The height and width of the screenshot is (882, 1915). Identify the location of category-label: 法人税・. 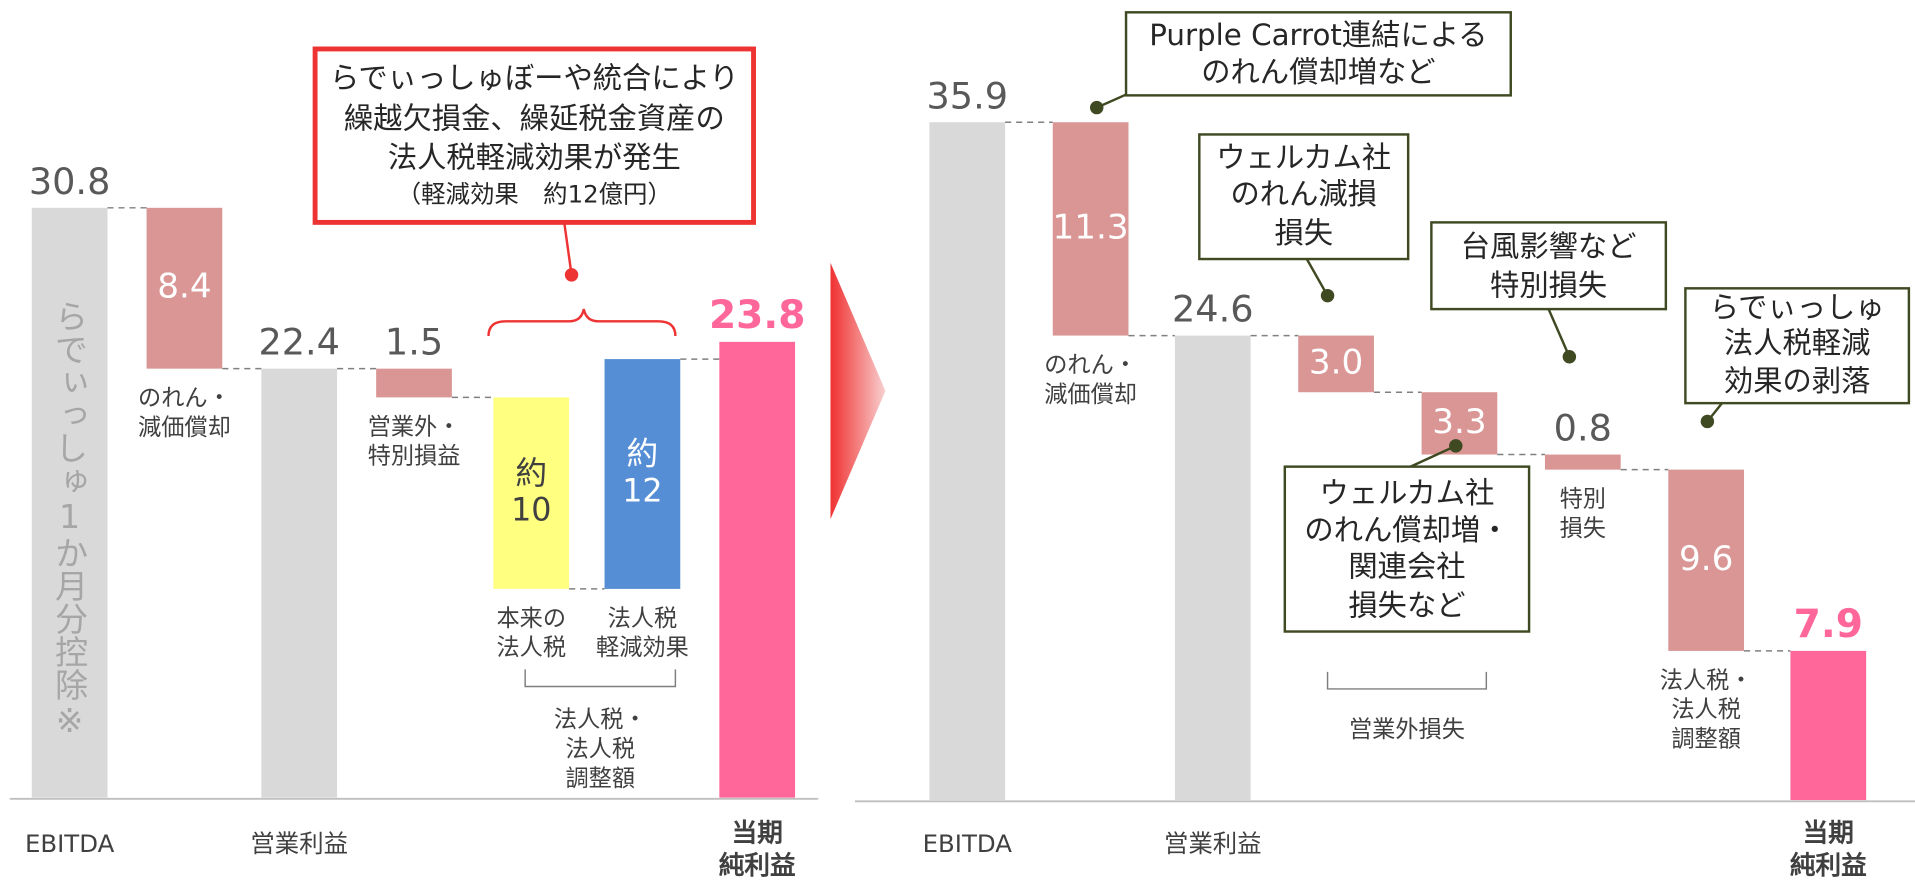
(1706, 680).